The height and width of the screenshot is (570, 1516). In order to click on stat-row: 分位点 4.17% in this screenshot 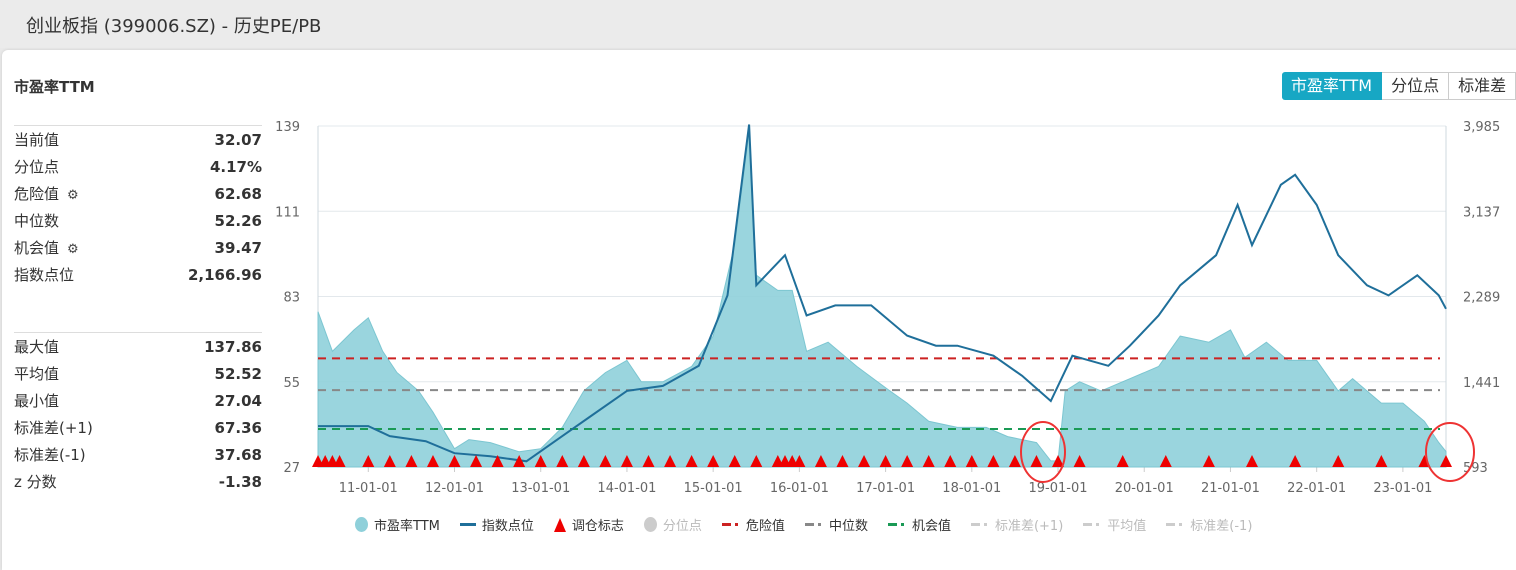, I will do `click(138, 166)`.